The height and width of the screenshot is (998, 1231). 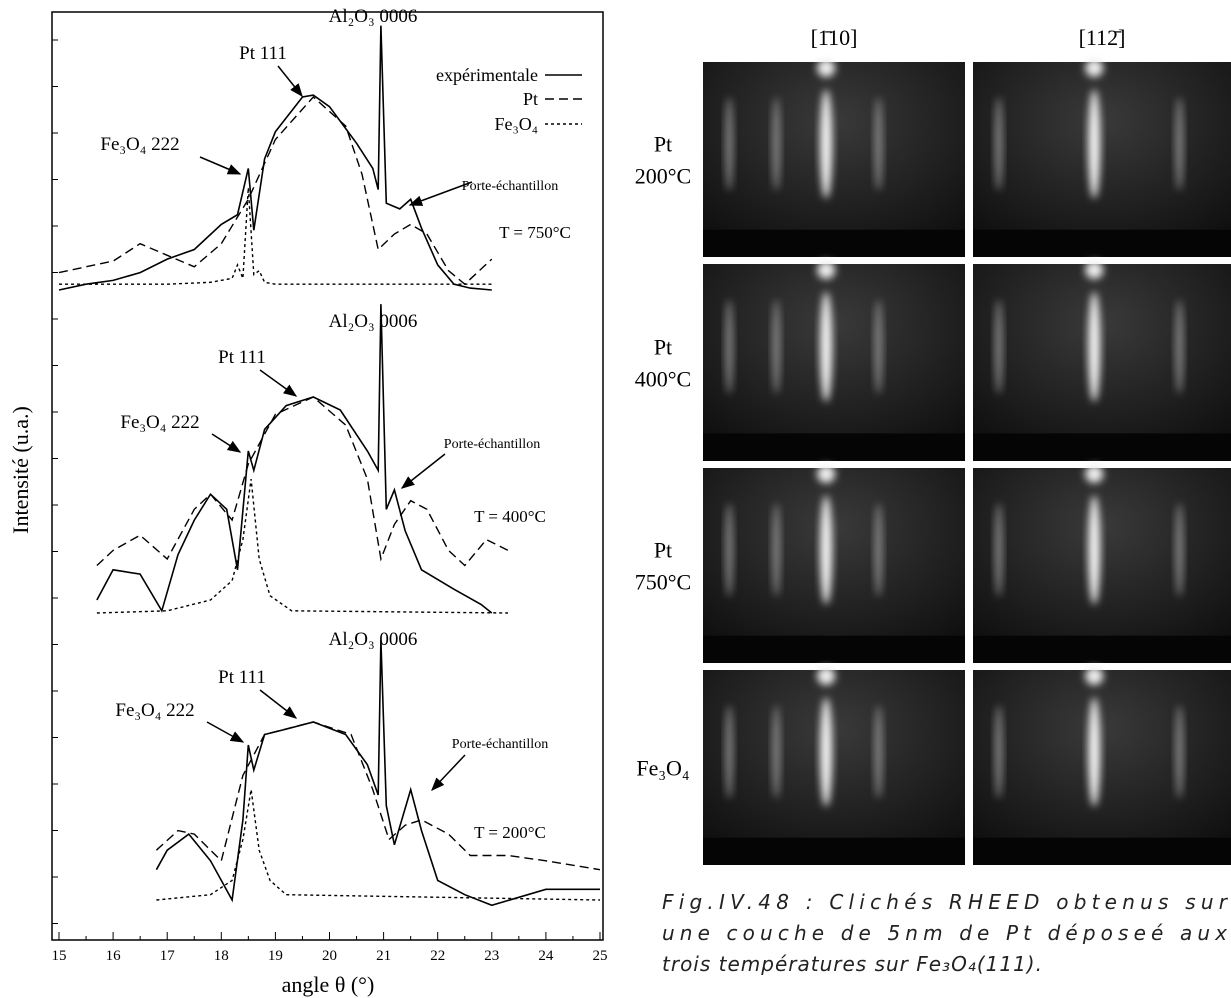 What do you see at coordinates (383, 956) in the screenshot?
I see `x-tick-label: 21` at bounding box center [383, 956].